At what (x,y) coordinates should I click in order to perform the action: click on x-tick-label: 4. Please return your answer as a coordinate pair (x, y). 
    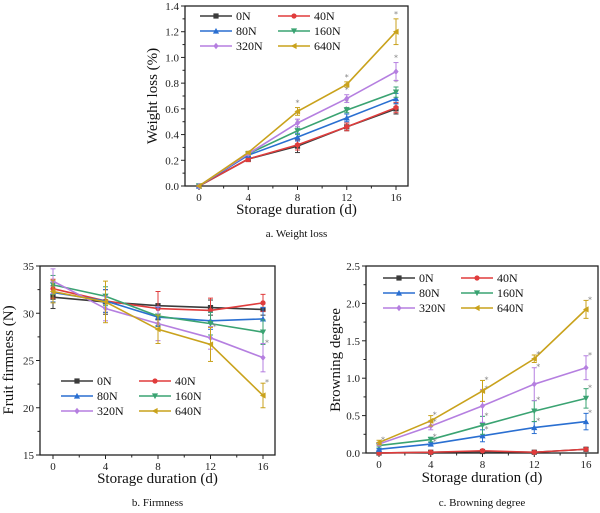
    Looking at the image, I should click on (431, 465).